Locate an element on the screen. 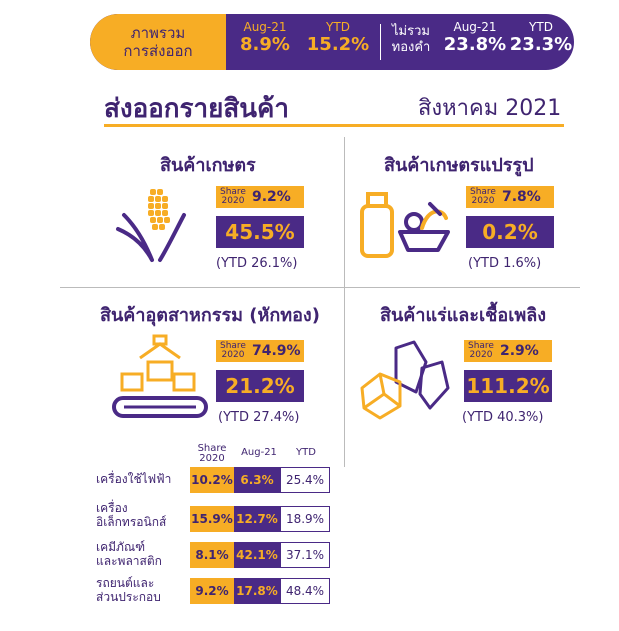 The image size is (619, 631). minerals-share-value: 2.9% is located at coordinates (519, 351).